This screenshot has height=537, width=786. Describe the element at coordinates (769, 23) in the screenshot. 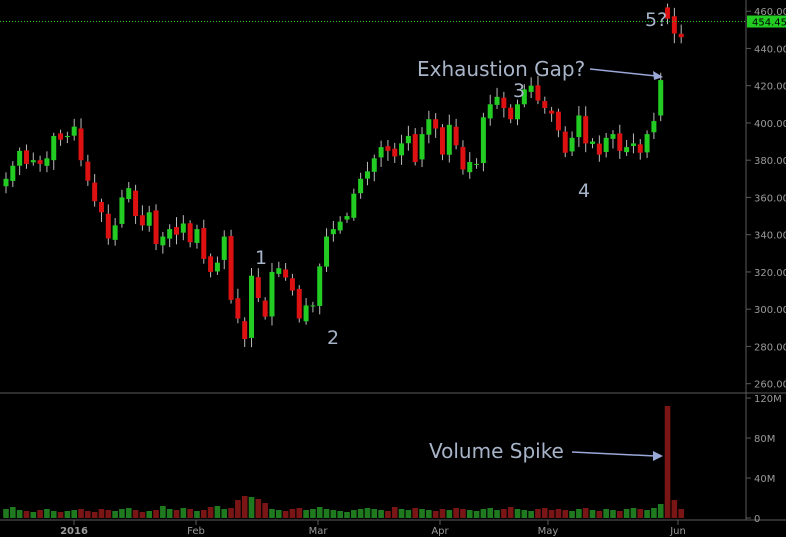

I see `last-price-label: 454.45` at that location.